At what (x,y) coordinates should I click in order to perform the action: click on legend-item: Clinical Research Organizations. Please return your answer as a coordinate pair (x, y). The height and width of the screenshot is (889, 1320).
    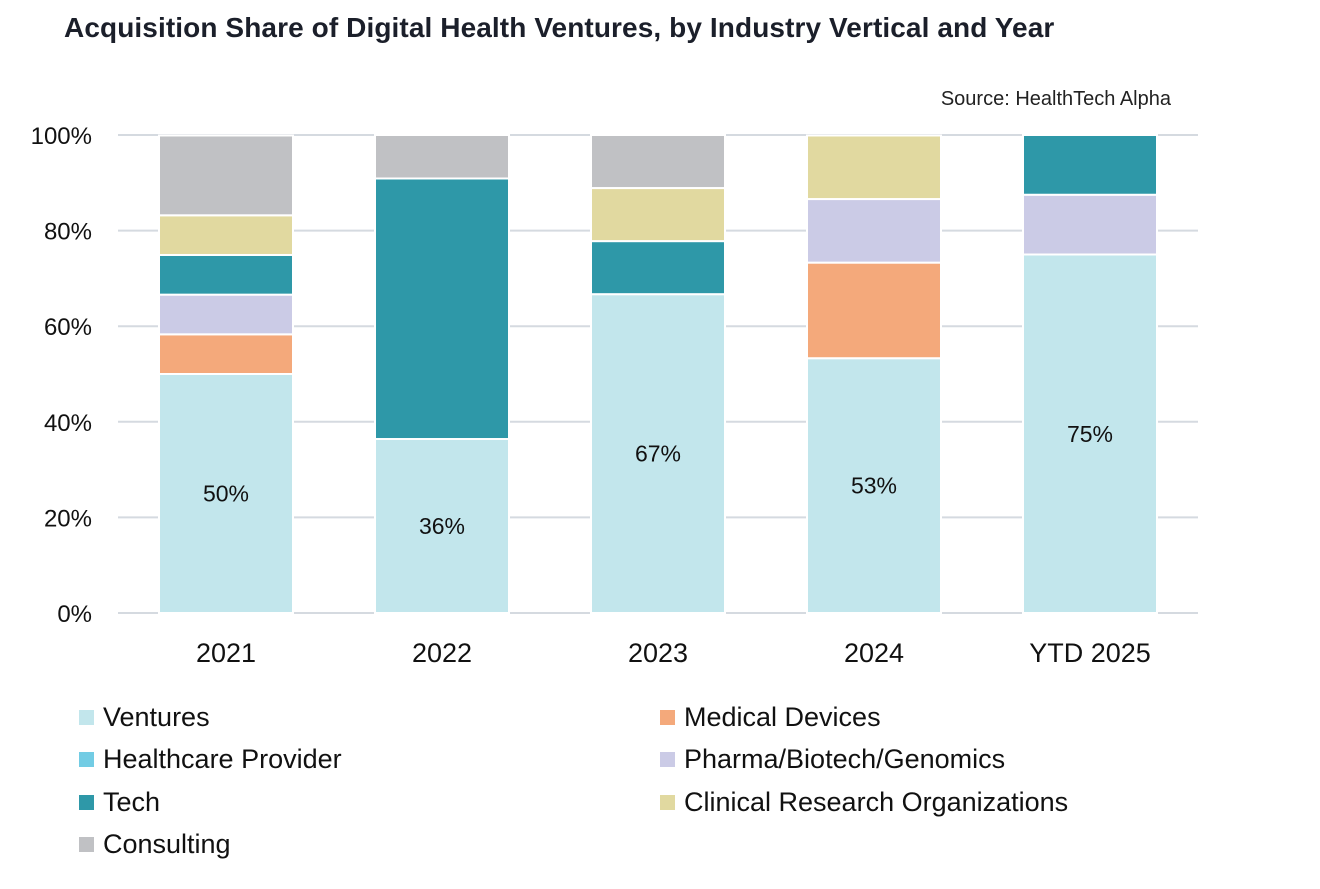
    Looking at the image, I should click on (864, 802).